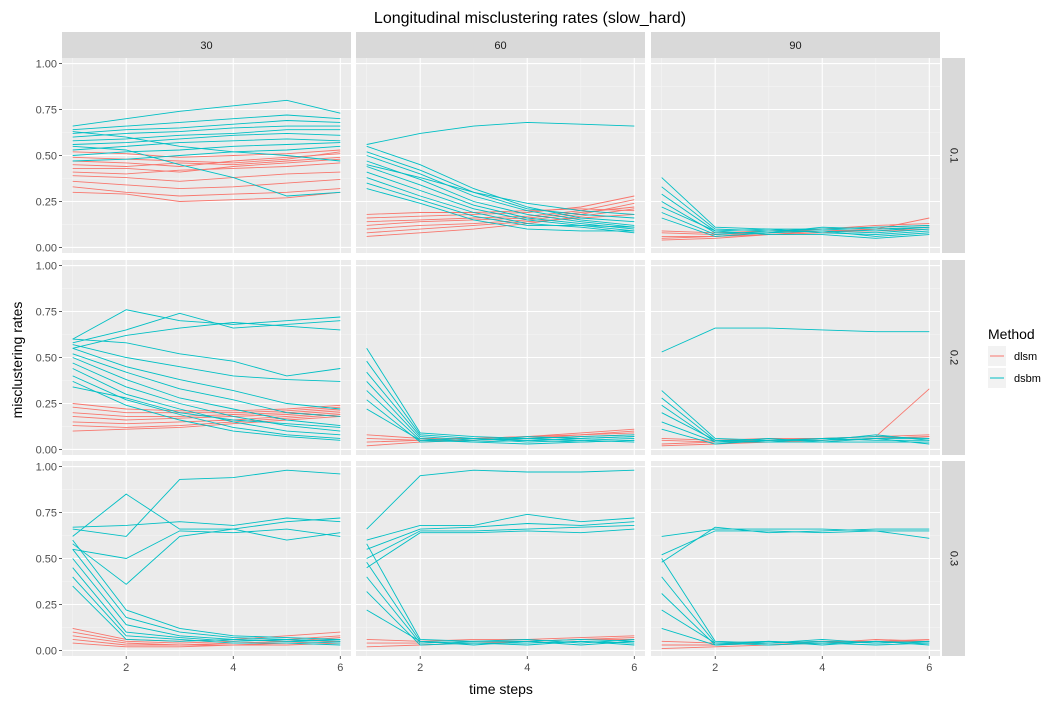 The image size is (1062, 703). I want to click on strip-row-0.1, so click(953, 155).